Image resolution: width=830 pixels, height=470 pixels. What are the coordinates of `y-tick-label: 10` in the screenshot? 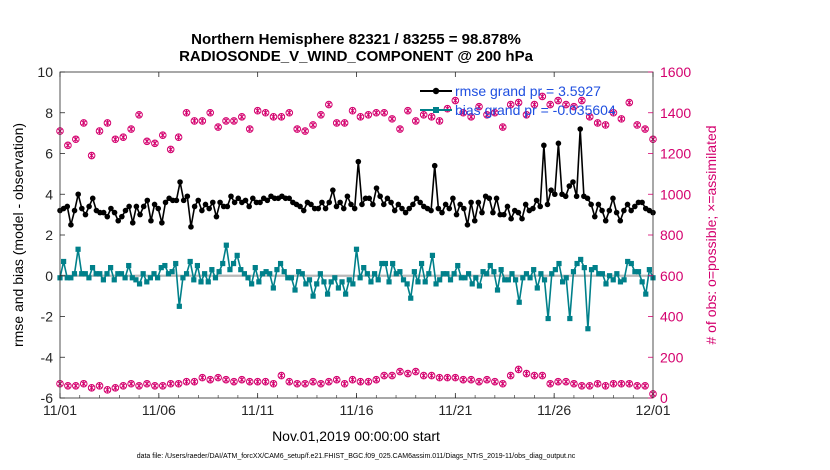 It's located at (45, 72).